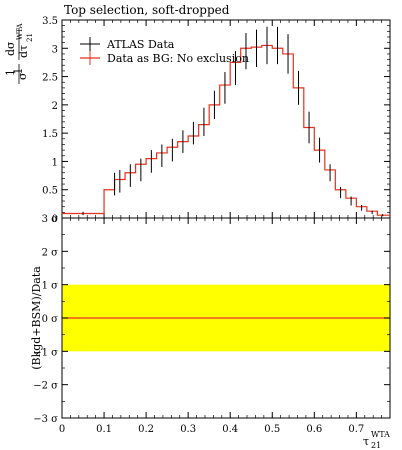 Image resolution: width=402 pixels, height=450 pixels. Describe the element at coordinates (45, 419) in the screenshot. I see `lower-ytick-label: −3 σ` at that location.